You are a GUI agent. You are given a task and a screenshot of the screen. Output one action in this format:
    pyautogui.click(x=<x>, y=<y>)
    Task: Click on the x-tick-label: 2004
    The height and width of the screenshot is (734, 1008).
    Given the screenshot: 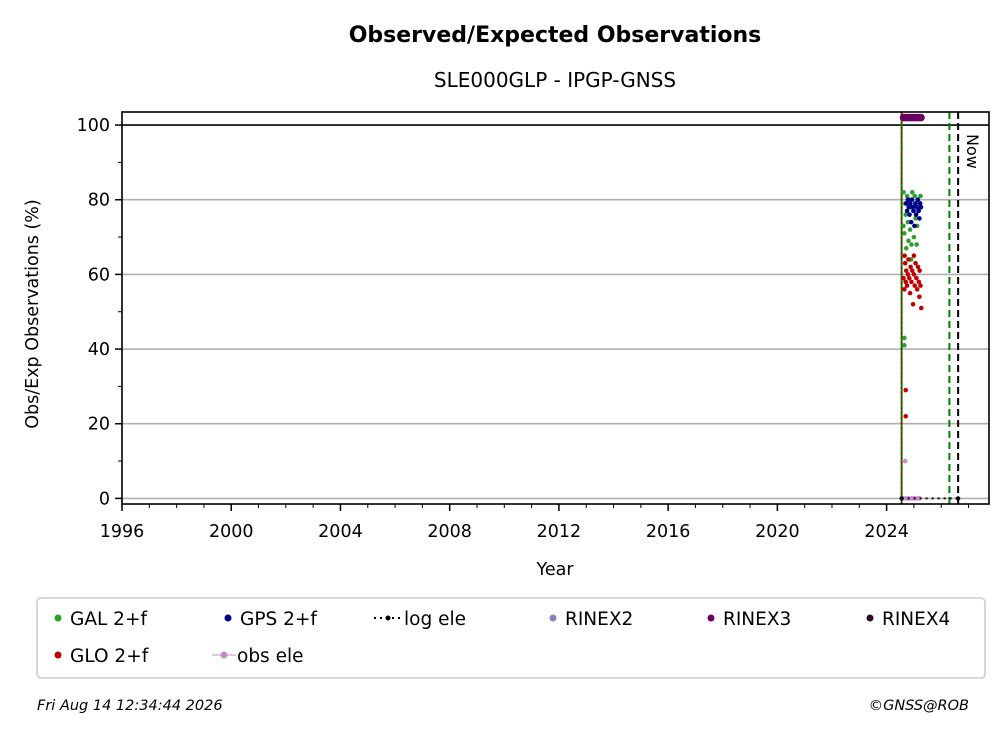 What is the action you would take?
    pyautogui.click(x=340, y=532)
    